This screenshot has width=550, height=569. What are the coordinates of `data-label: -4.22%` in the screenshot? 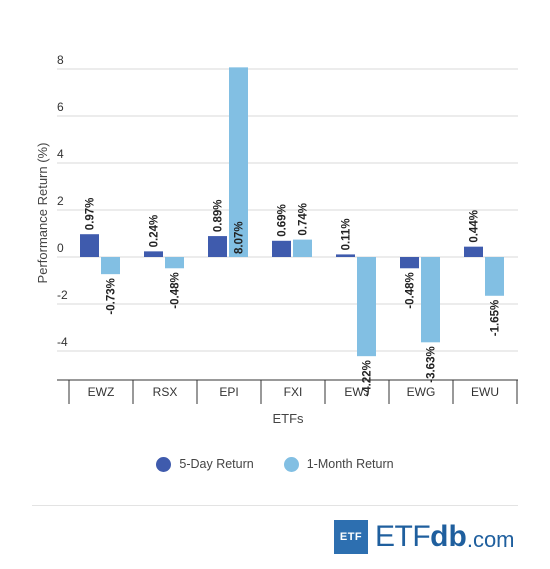 It's located at (368, 378).